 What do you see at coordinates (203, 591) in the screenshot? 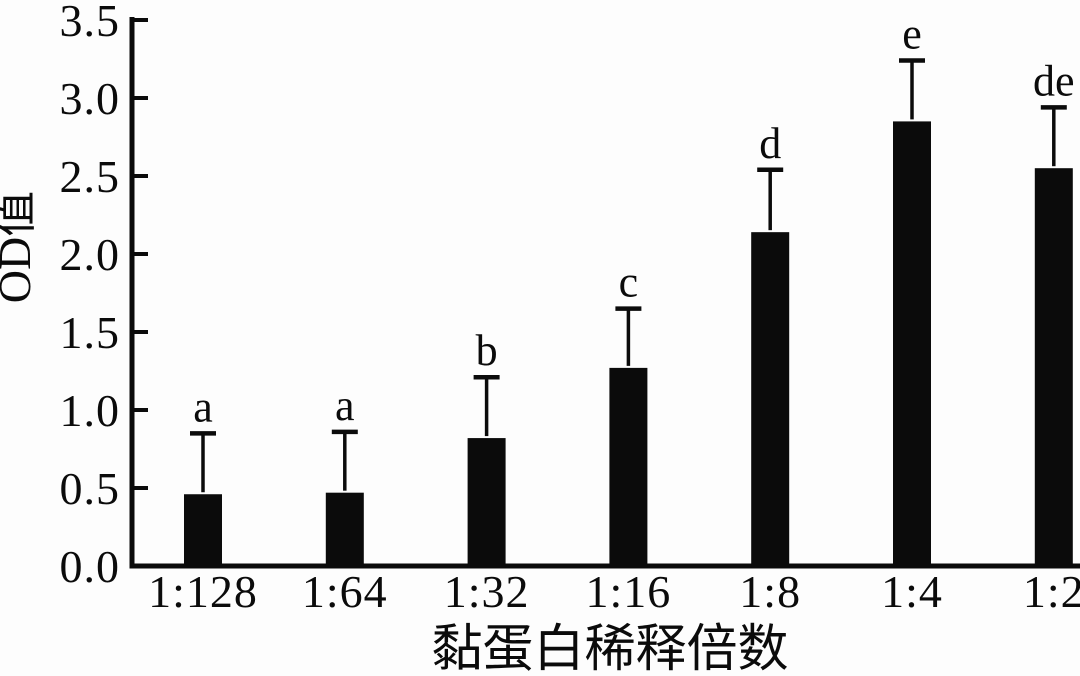
I see `x-tick-label: 1:128` at bounding box center [203, 591].